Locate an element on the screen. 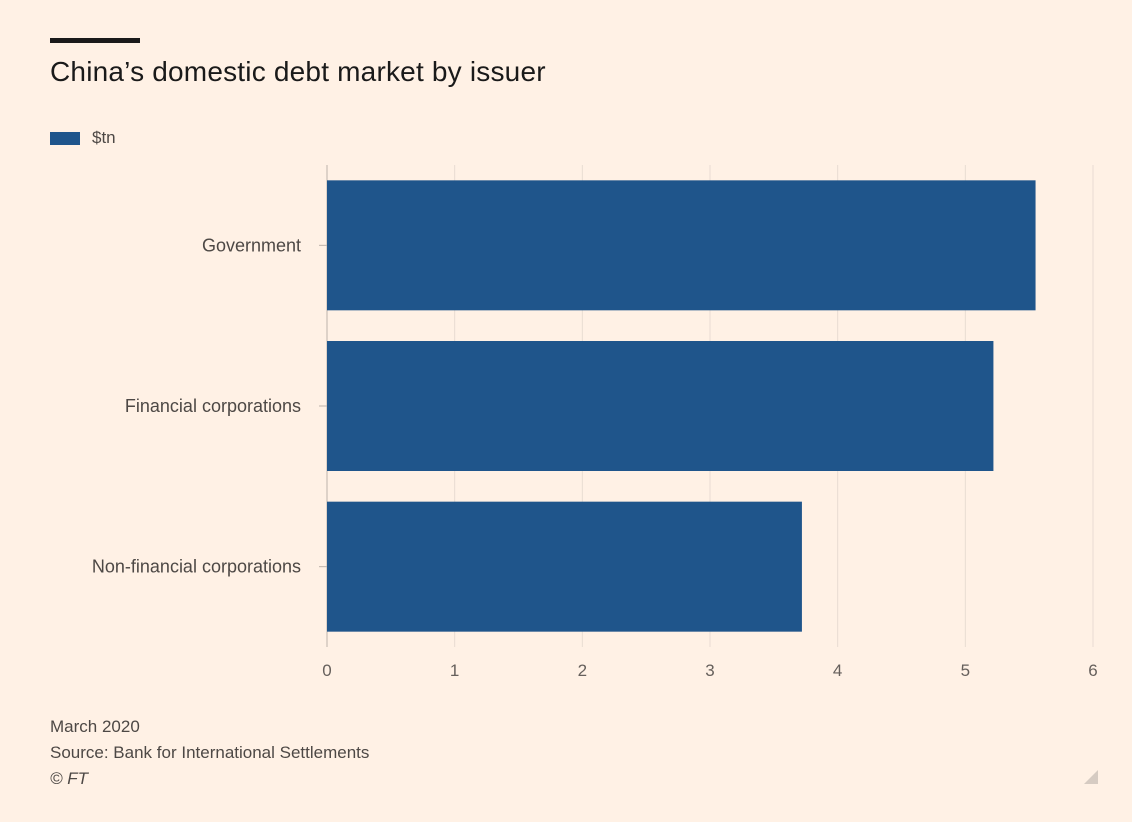 The image size is (1132, 822). legend-label: $tn is located at coordinates (104, 137).